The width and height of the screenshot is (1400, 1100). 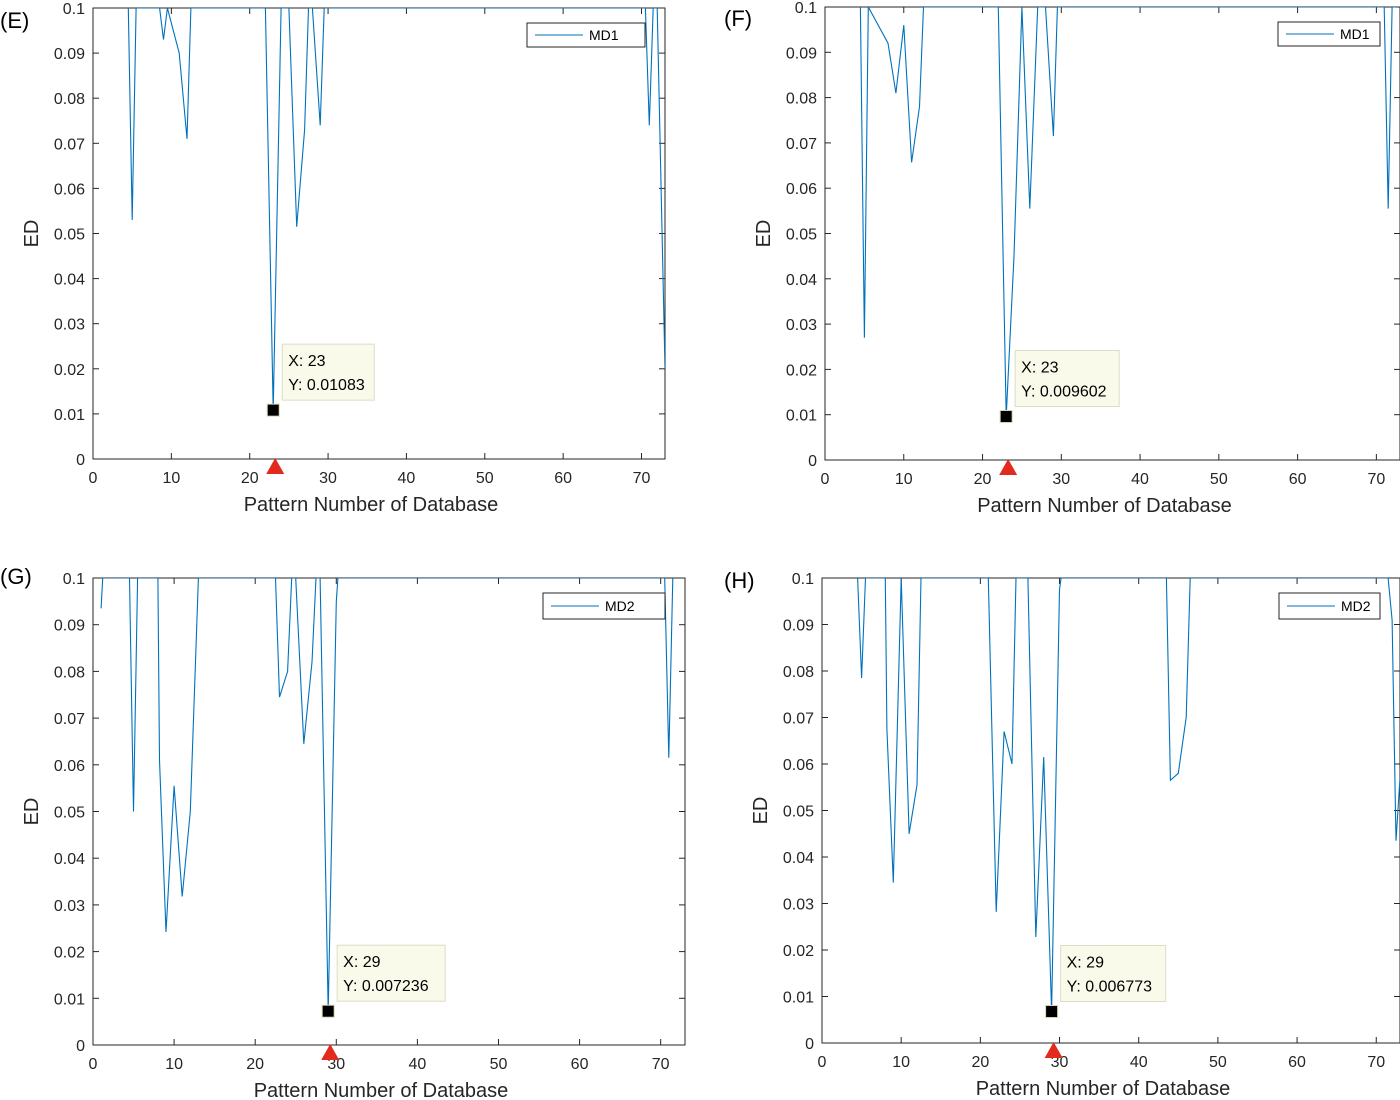 I want to click on panel-label: (E), so click(x=14, y=20).